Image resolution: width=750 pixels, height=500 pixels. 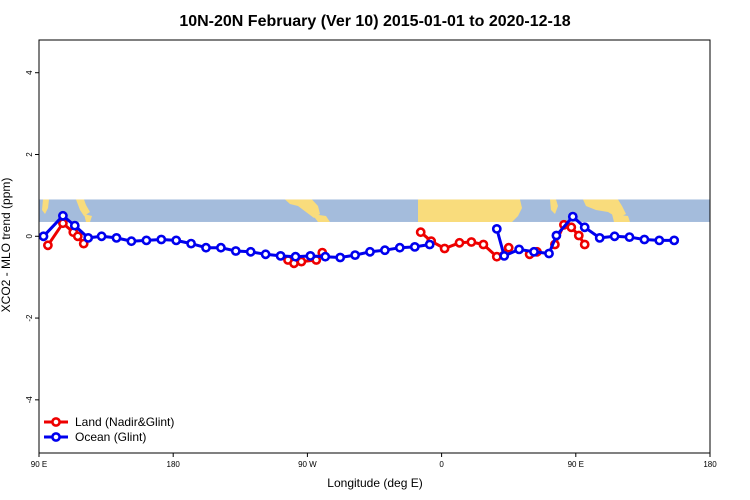 What do you see at coordinates (441, 464) in the screenshot?
I see `x-tick-label: 0` at bounding box center [441, 464].